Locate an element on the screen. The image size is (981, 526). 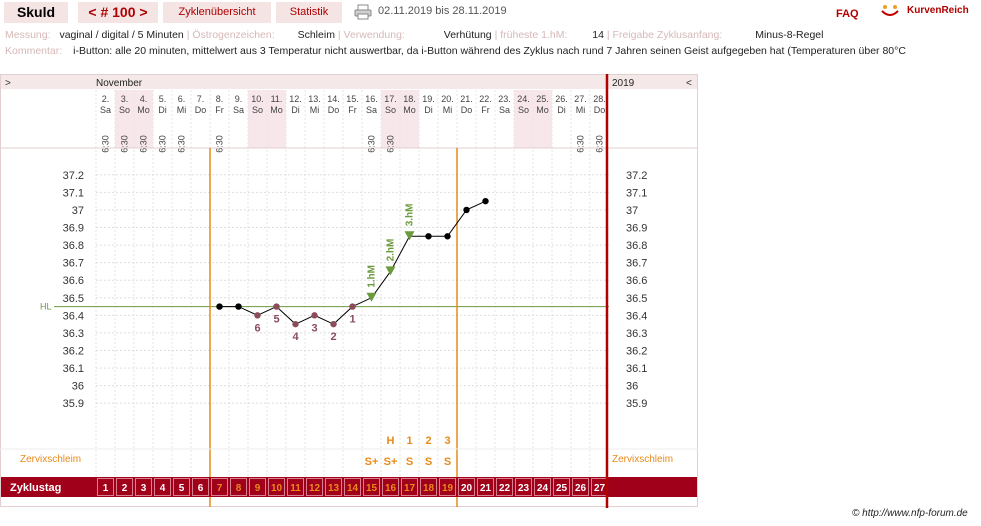
y-tick-right: 37.1 is located at coordinates (636, 193).